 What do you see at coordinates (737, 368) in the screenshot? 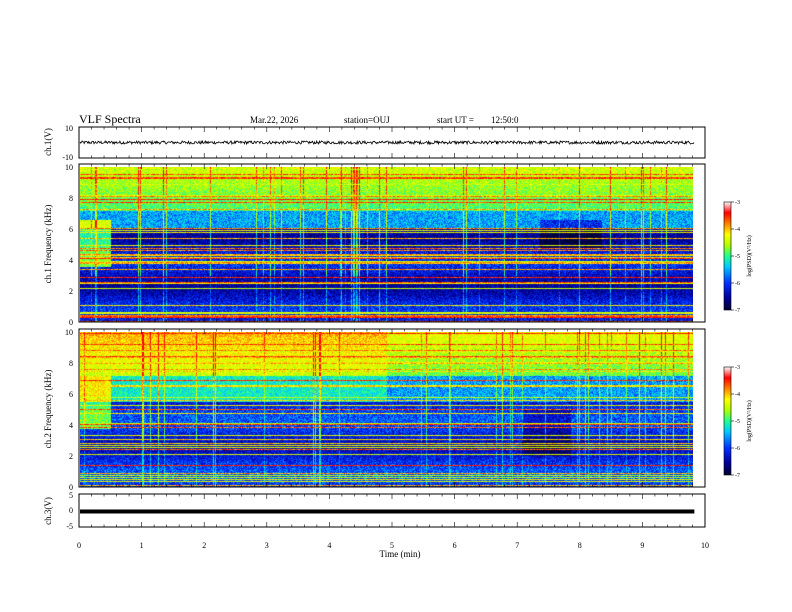
I see `ch2-cb-tick-3: -3` at bounding box center [737, 368].